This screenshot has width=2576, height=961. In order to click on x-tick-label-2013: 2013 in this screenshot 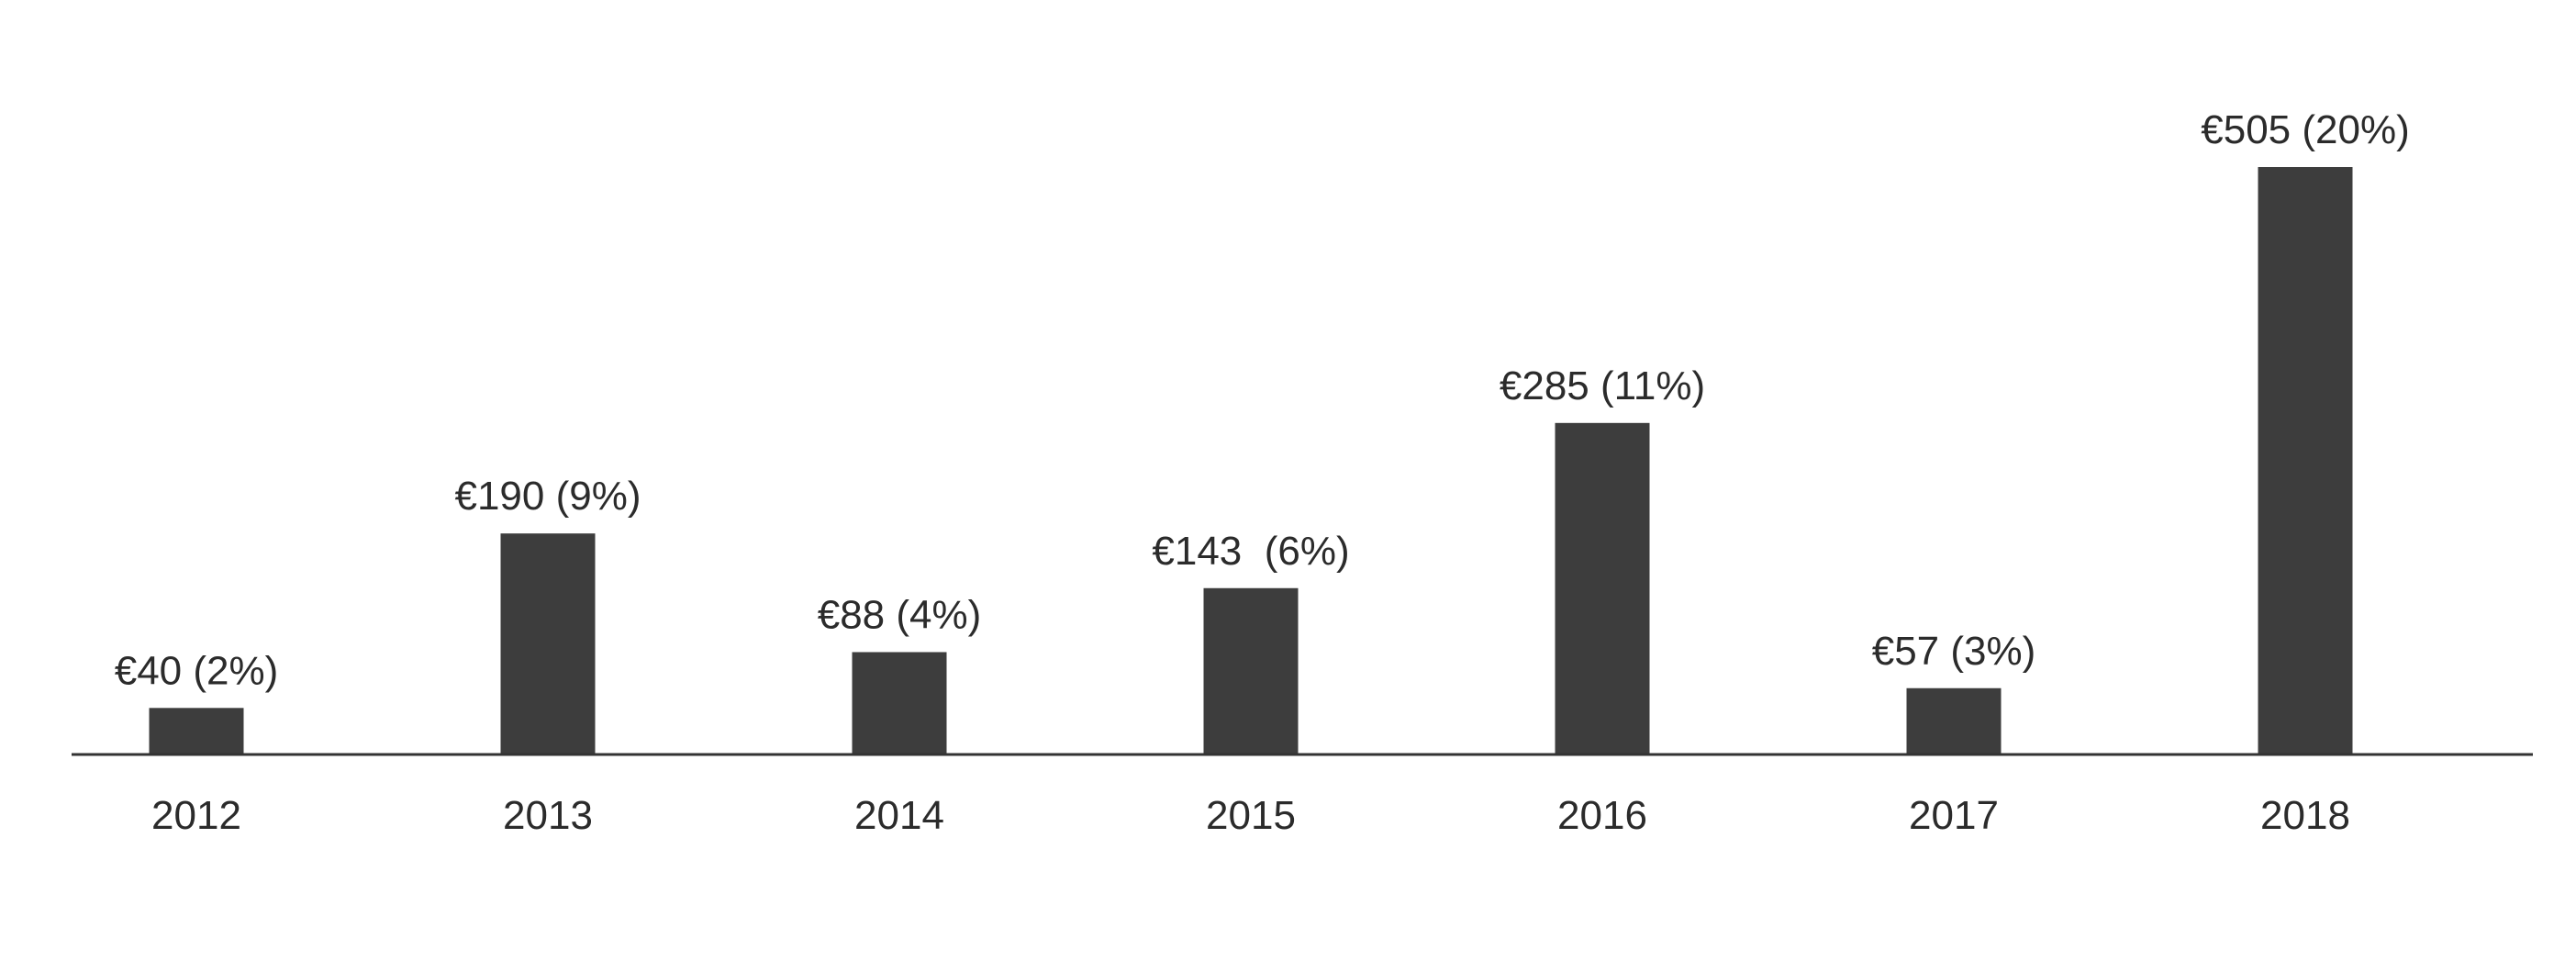, I will do `click(548, 815)`.